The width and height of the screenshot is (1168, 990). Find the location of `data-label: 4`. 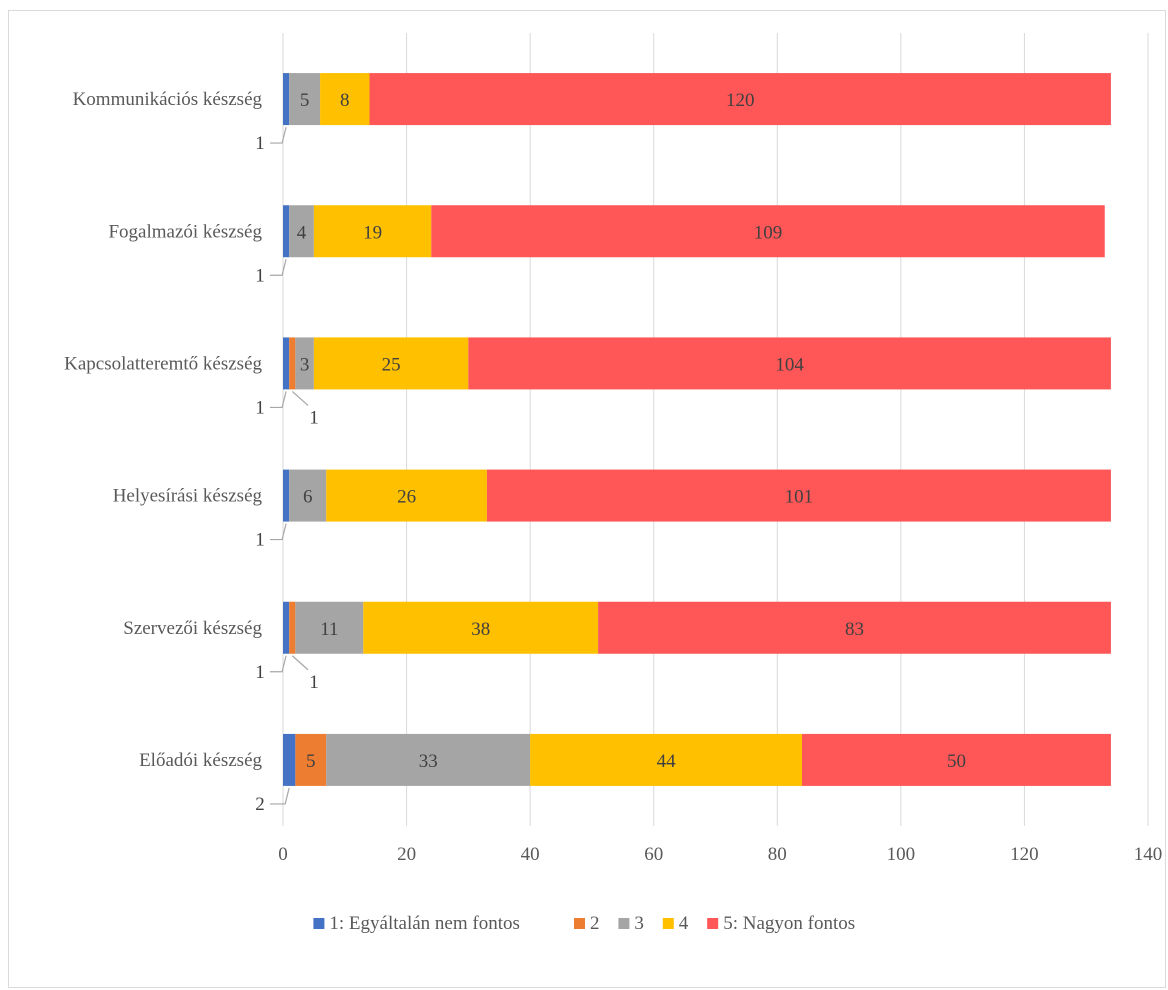

data-label: 4 is located at coordinates (302, 232).